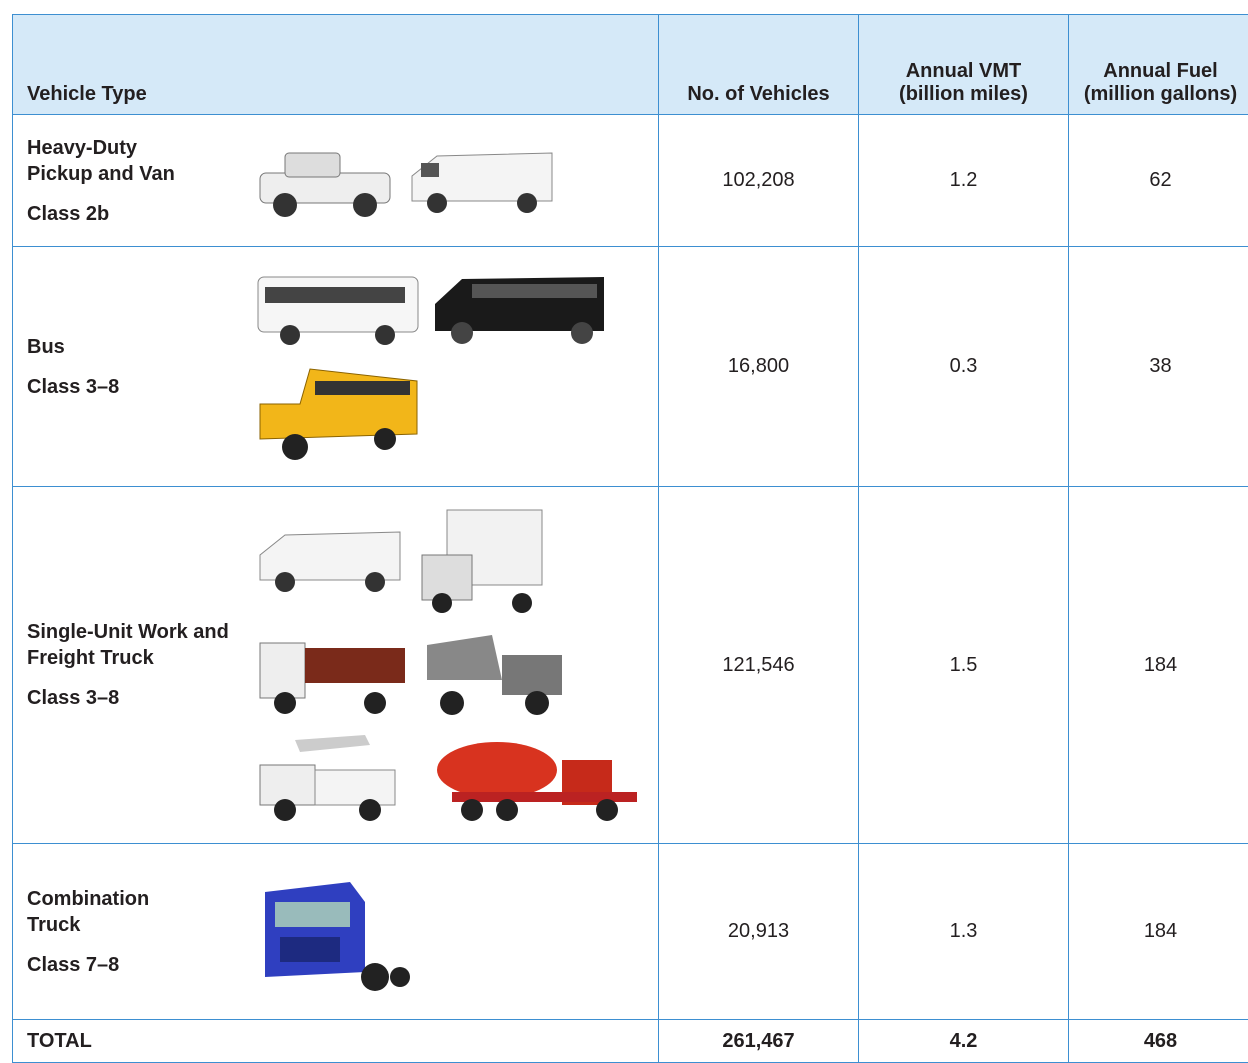 This screenshot has width=1248, height=1063. I want to click on cell: 102,208, so click(759, 181).